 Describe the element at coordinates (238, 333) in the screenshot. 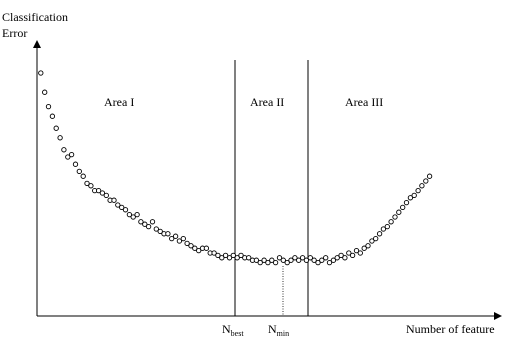

I see `n-best-subscript: best` at that location.